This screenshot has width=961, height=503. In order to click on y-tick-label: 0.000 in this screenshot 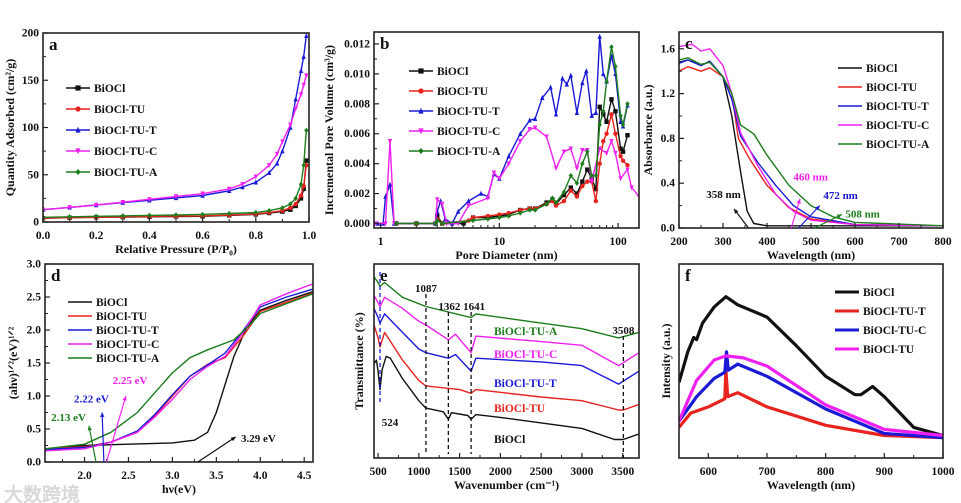, I will do `click(357, 224)`.